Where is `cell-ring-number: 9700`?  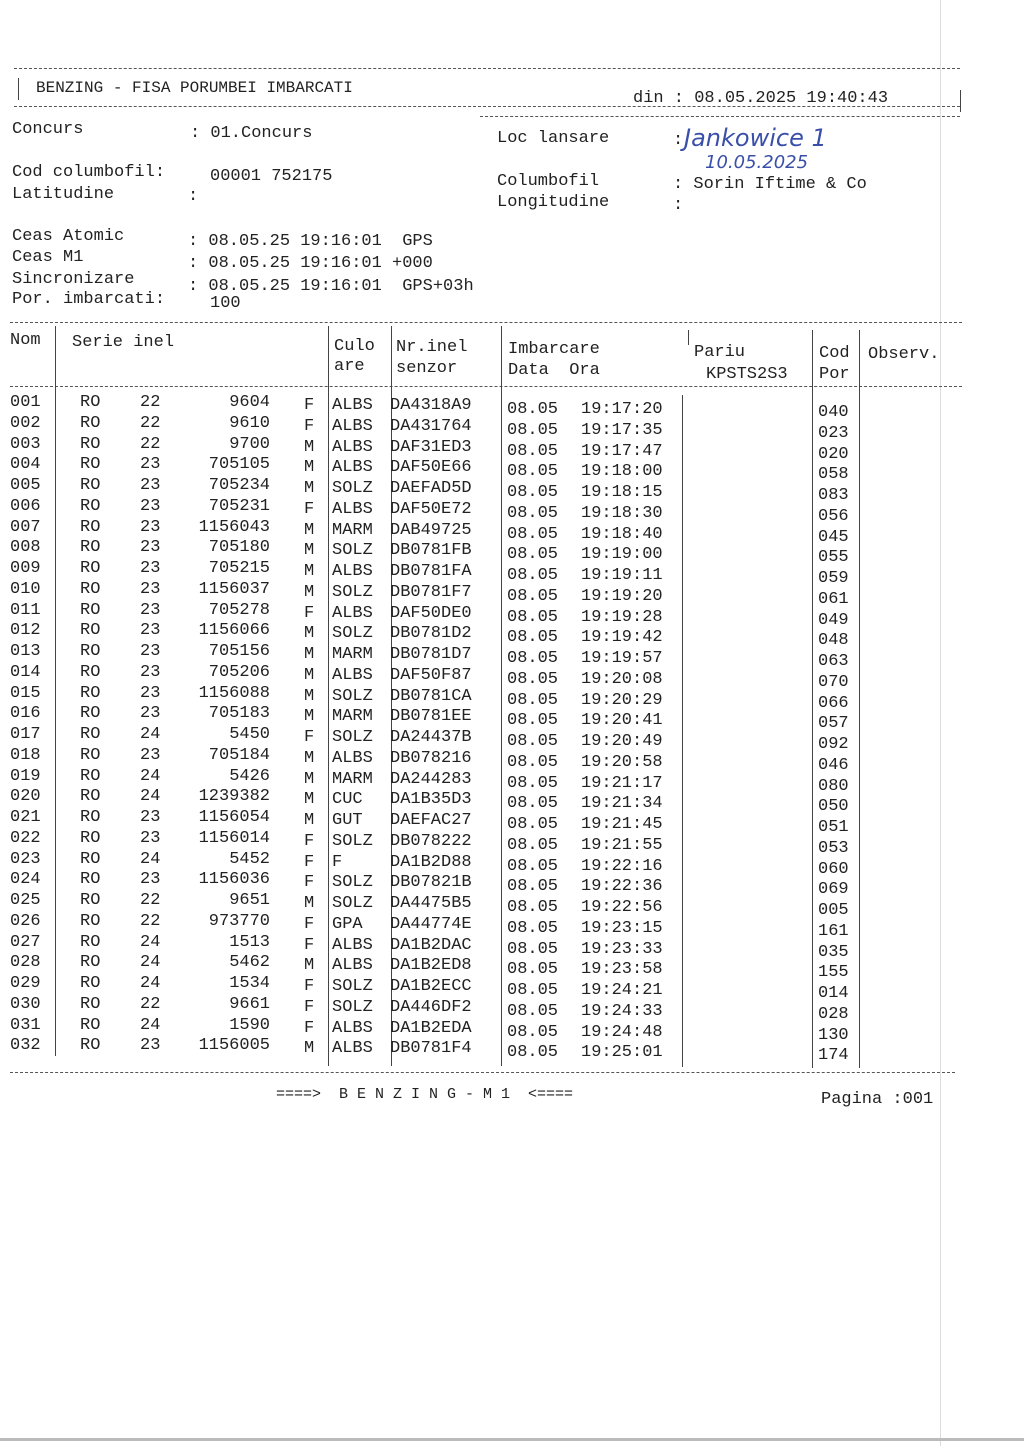
cell-ring-number: 9700 is located at coordinates (249, 444).